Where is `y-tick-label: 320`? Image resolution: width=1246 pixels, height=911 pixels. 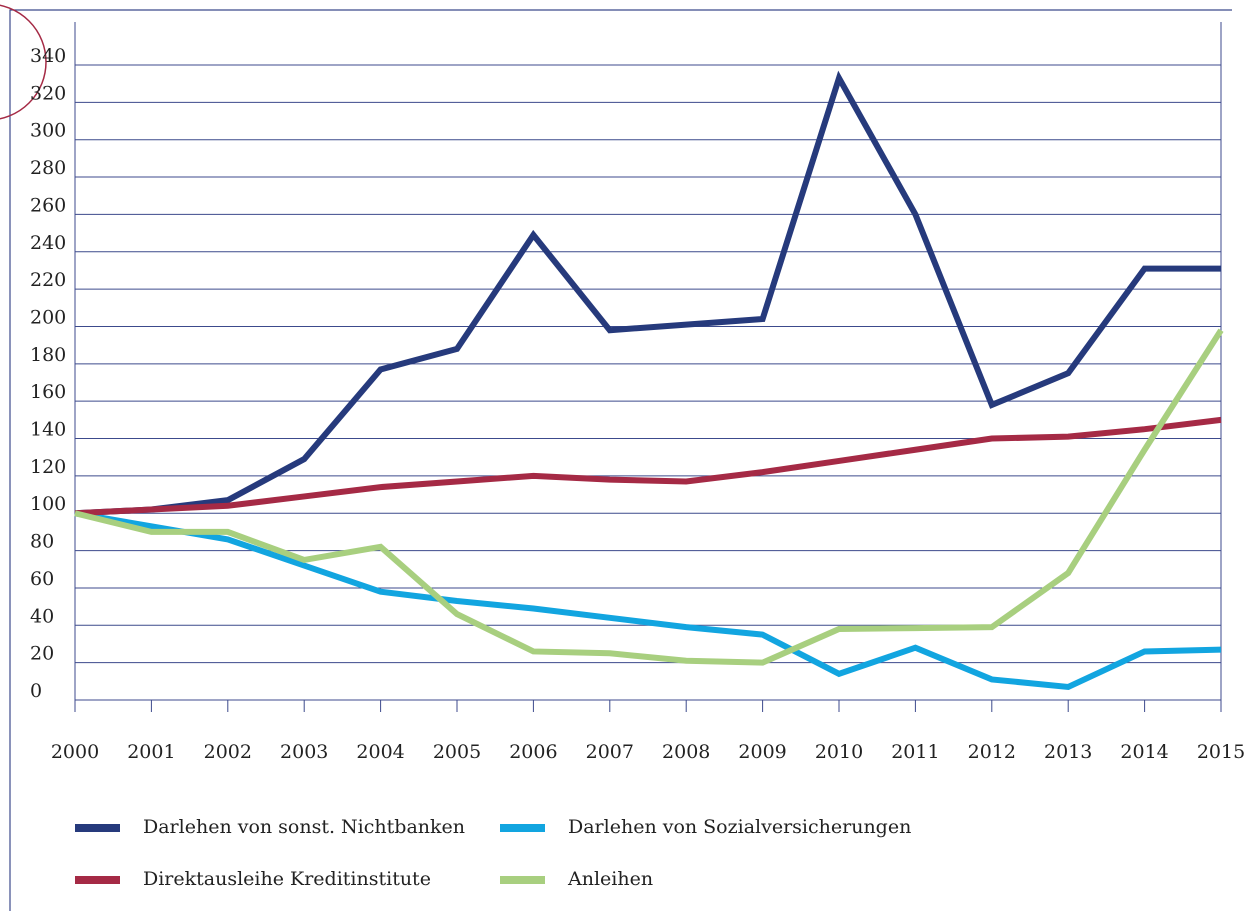 y-tick-label: 320 is located at coordinates (48, 93).